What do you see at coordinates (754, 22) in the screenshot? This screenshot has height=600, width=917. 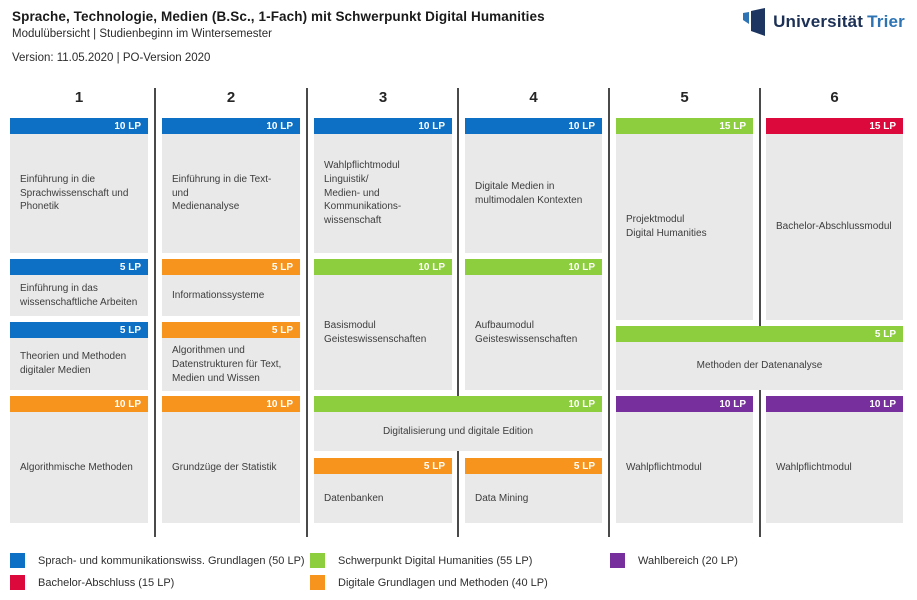 I see `flag-icon` at bounding box center [754, 22].